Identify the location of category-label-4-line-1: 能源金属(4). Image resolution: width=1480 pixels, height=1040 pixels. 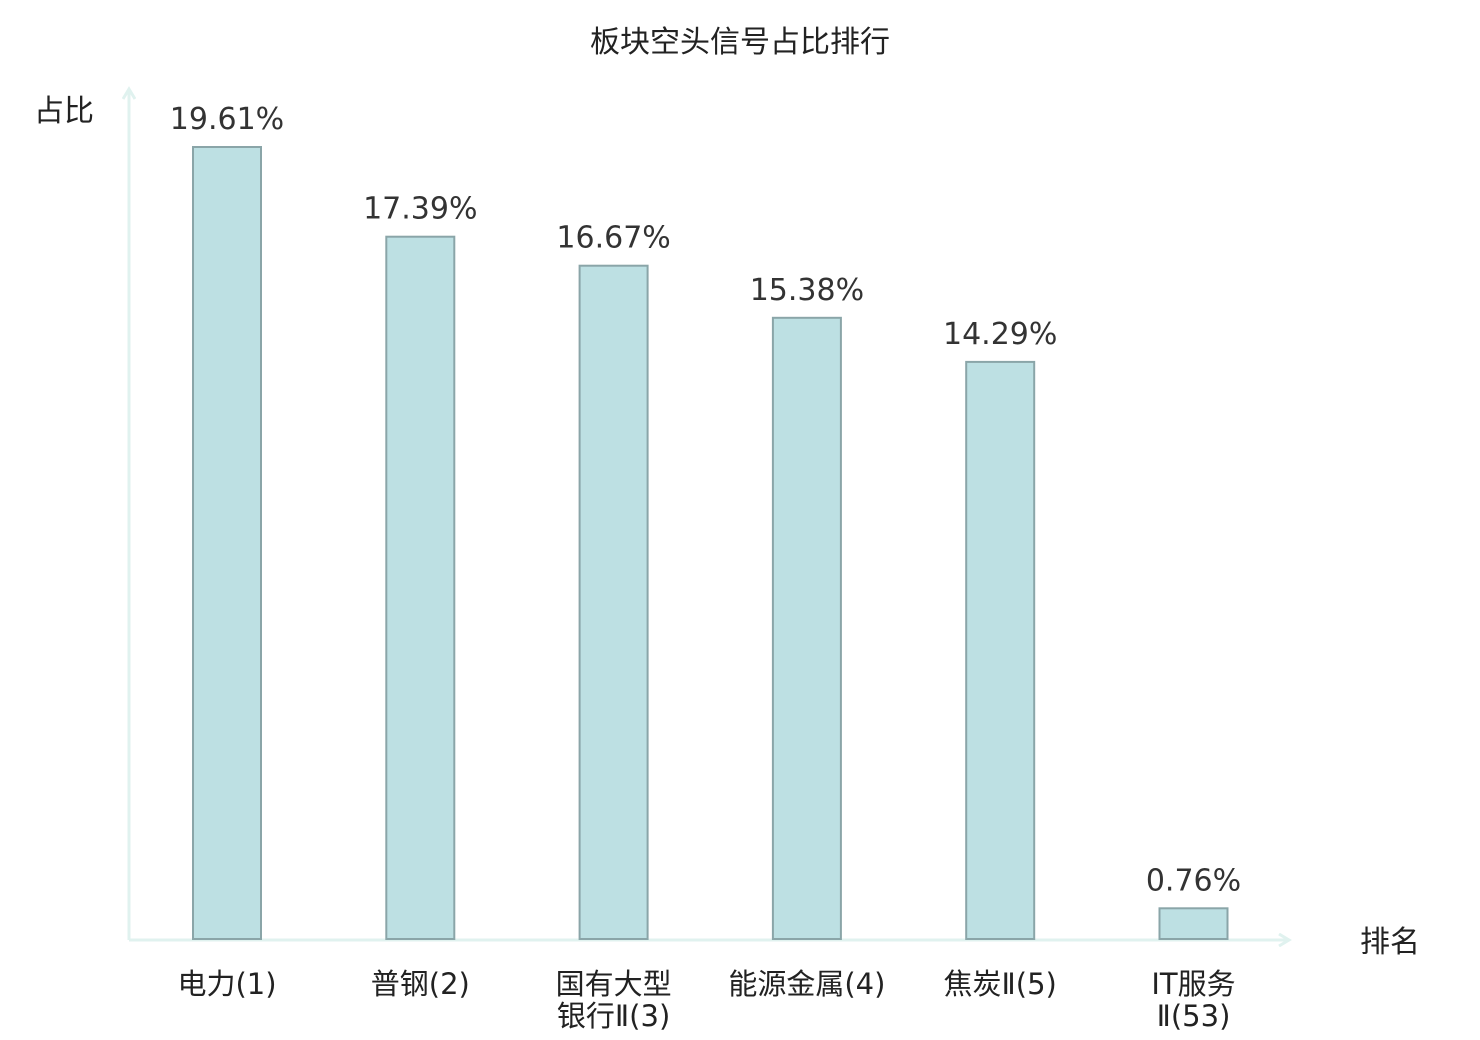
(806, 984).